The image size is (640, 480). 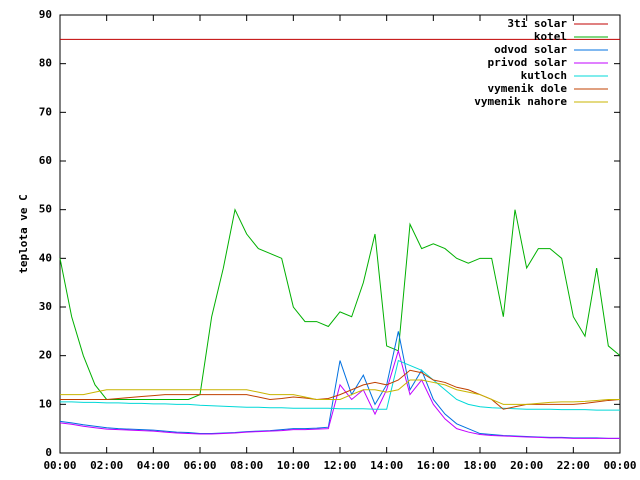 I want to click on x-tick-label: 04:00, so click(x=153, y=465).